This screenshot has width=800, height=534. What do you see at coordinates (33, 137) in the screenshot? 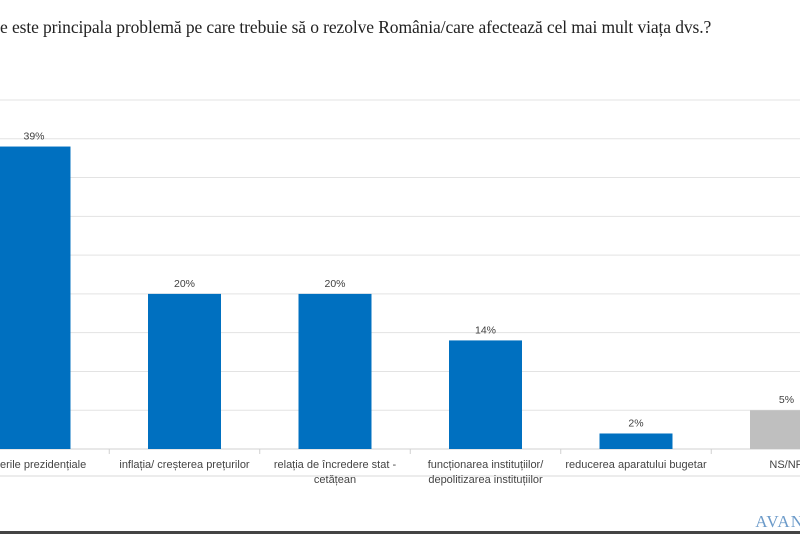
I see `data-label: 39%` at bounding box center [33, 137].